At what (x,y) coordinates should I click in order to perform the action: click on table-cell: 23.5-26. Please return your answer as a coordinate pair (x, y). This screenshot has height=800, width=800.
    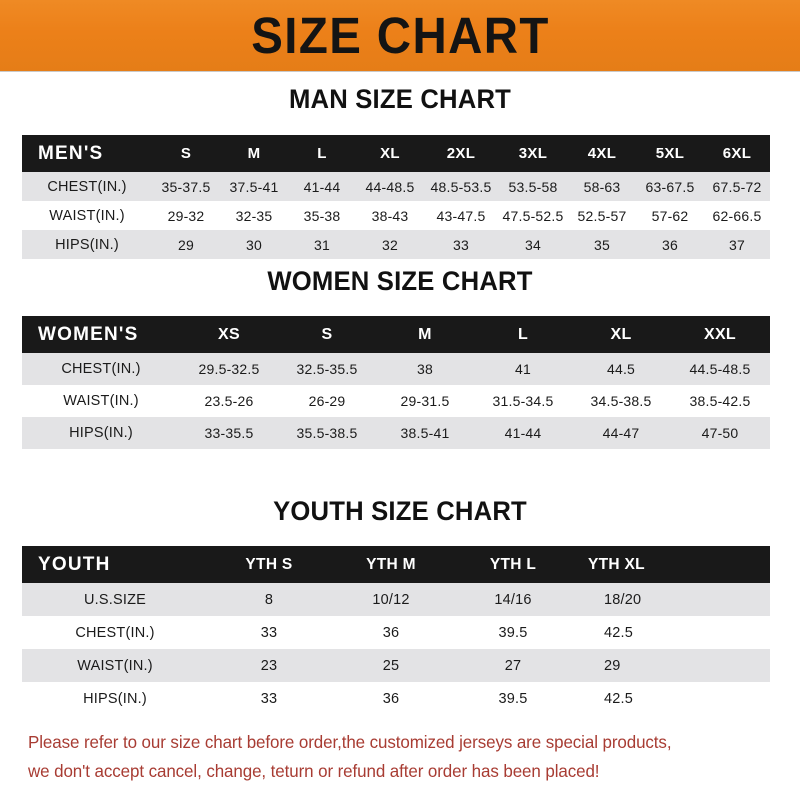
    Looking at the image, I should click on (229, 401).